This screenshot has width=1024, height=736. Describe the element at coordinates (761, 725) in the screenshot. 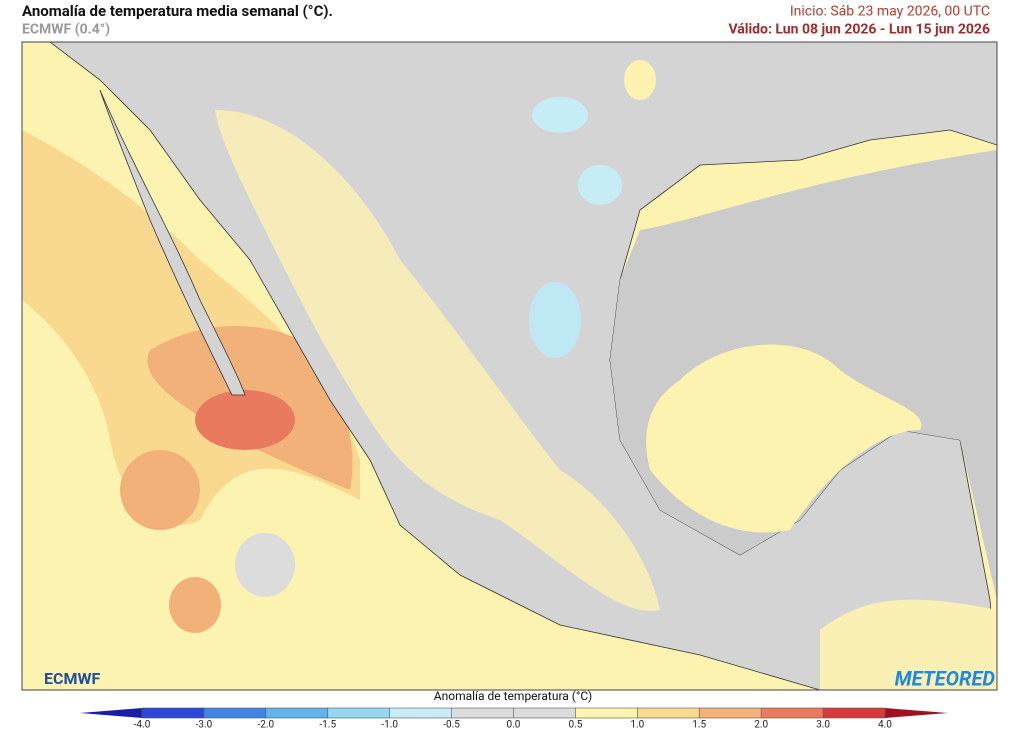

I see `colorbar-tick-label: 2.0` at that location.